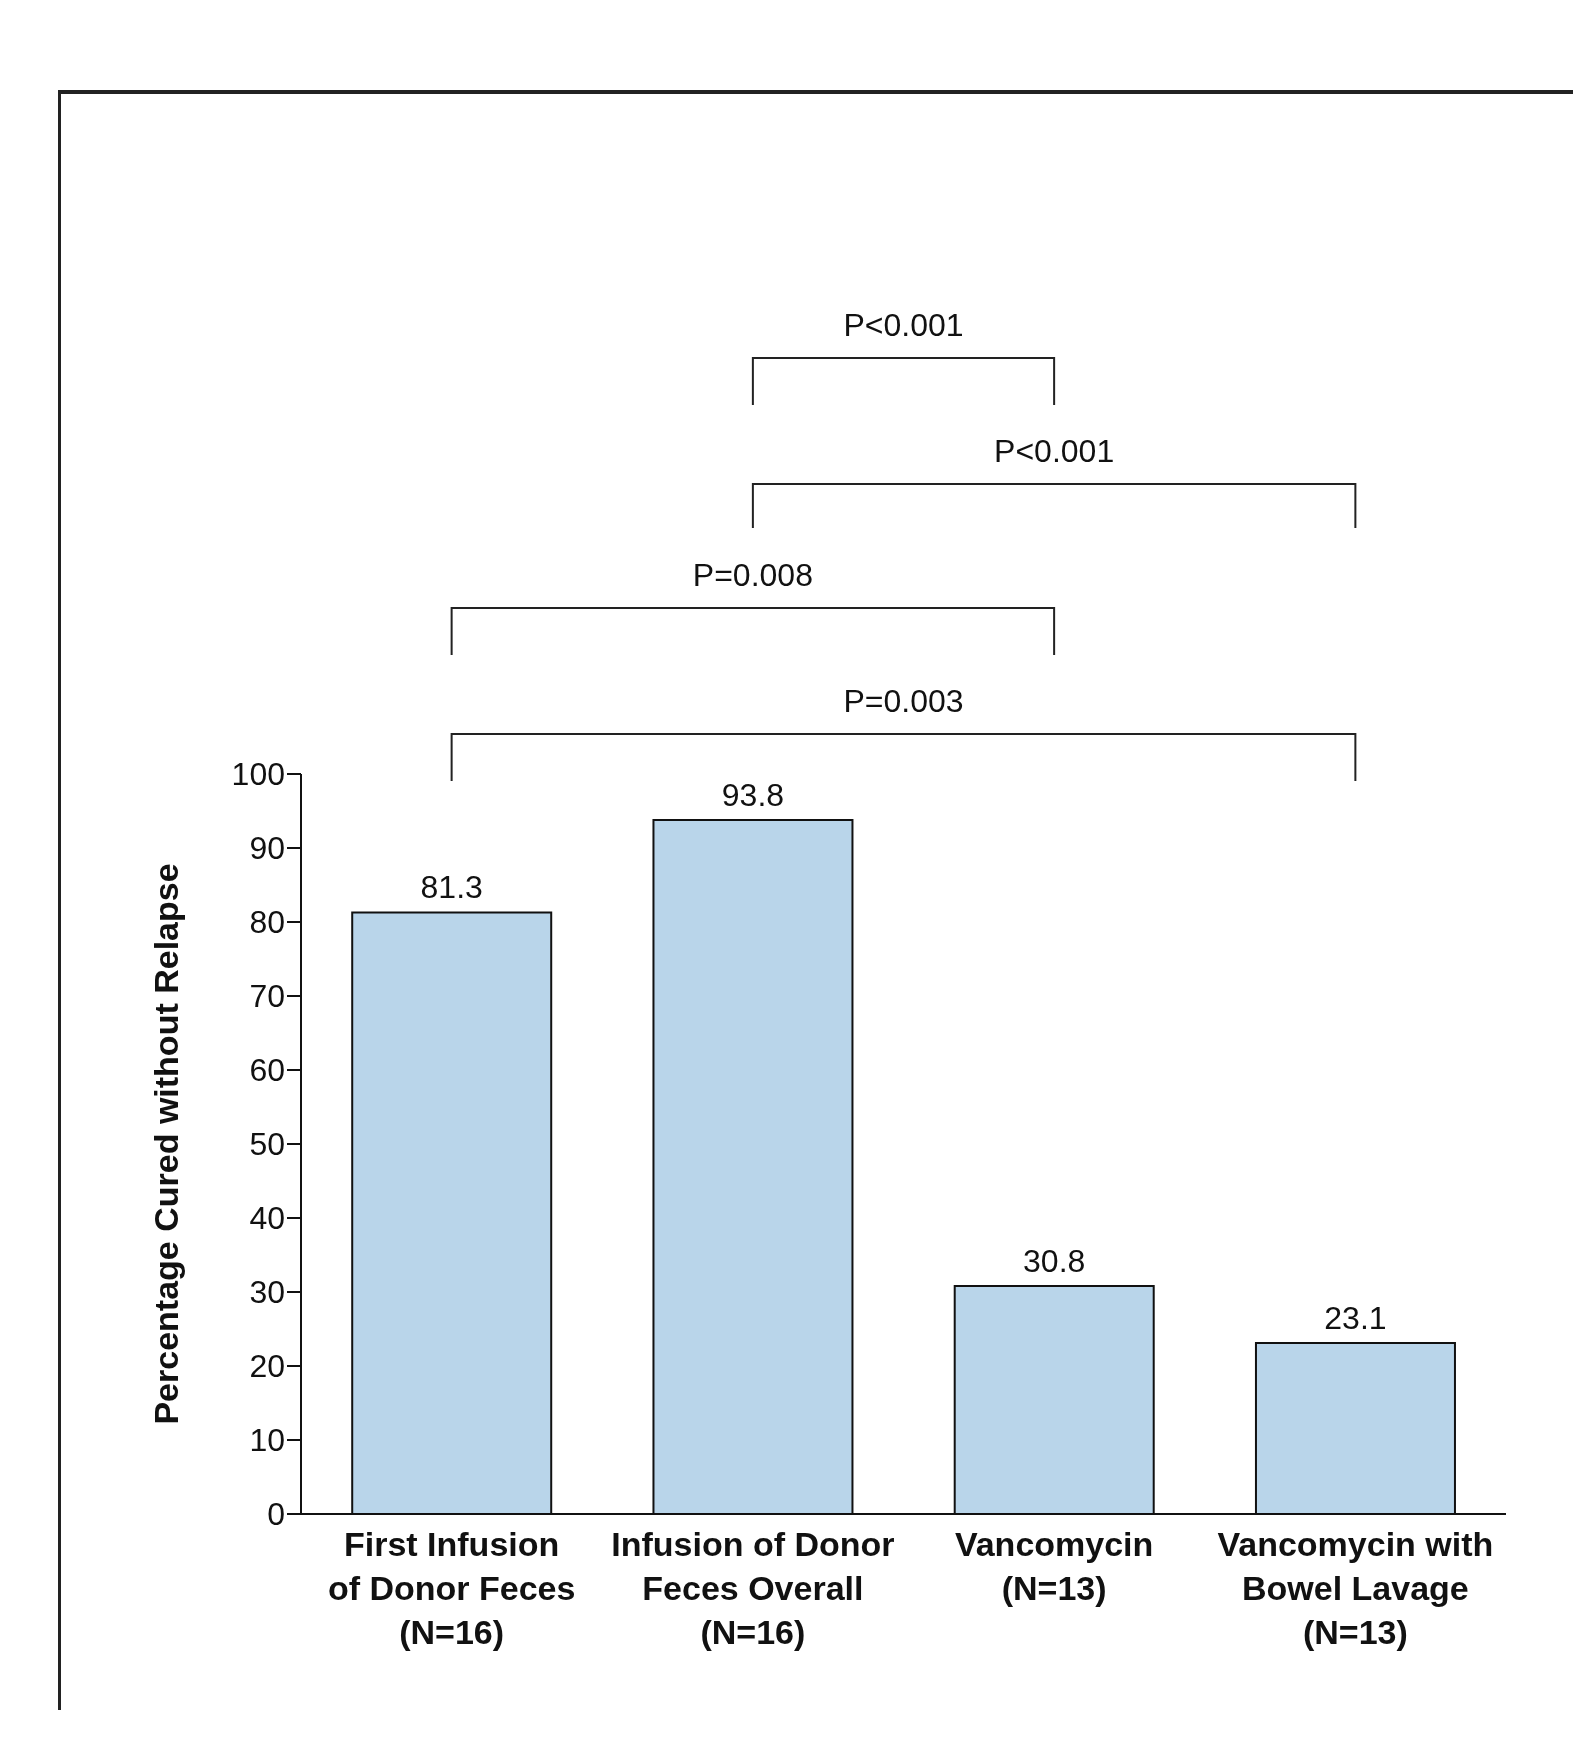 The image size is (1581, 1742). Describe the element at coordinates (166, 1144) in the screenshot. I see `y-axis-title: Percentage Cured without Relapse` at that location.